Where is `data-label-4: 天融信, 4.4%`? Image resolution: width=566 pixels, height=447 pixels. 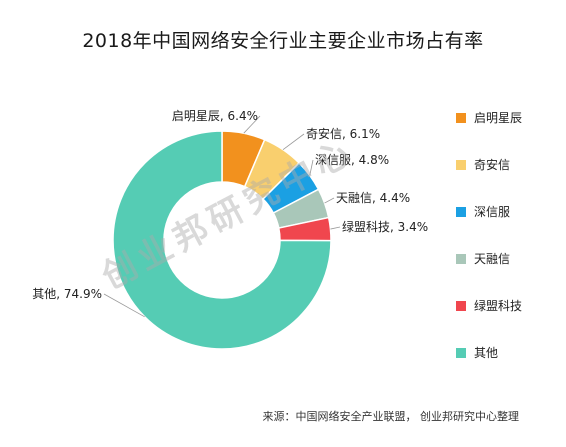 data-label-4: 天融信, 4.4% is located at coordinates (373, 198).